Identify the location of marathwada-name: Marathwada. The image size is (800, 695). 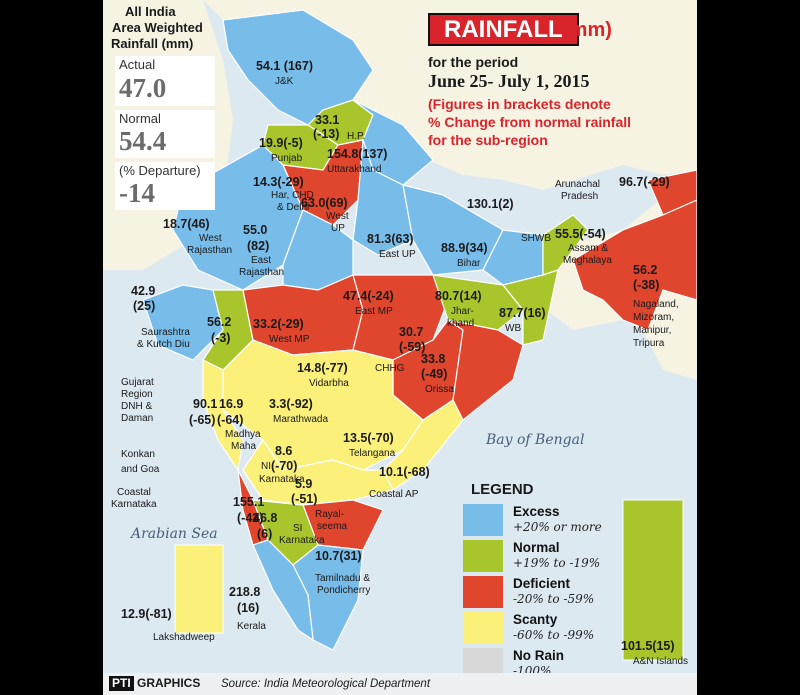
(301, 419).